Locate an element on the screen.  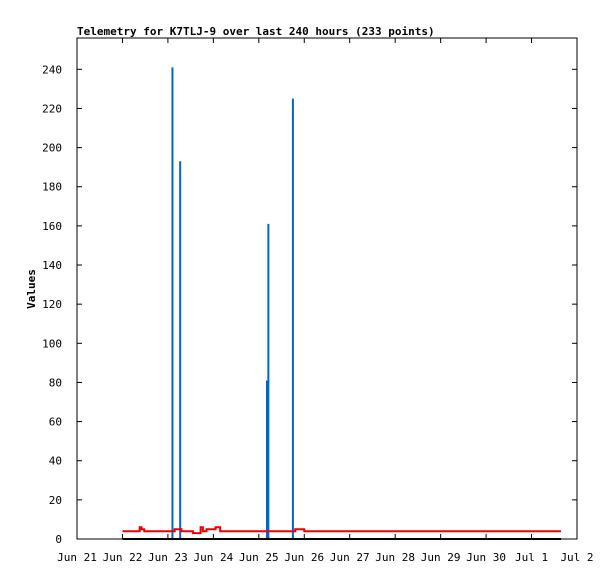
x-tick-label: Jul 1 is located at coordinates (531, 557).